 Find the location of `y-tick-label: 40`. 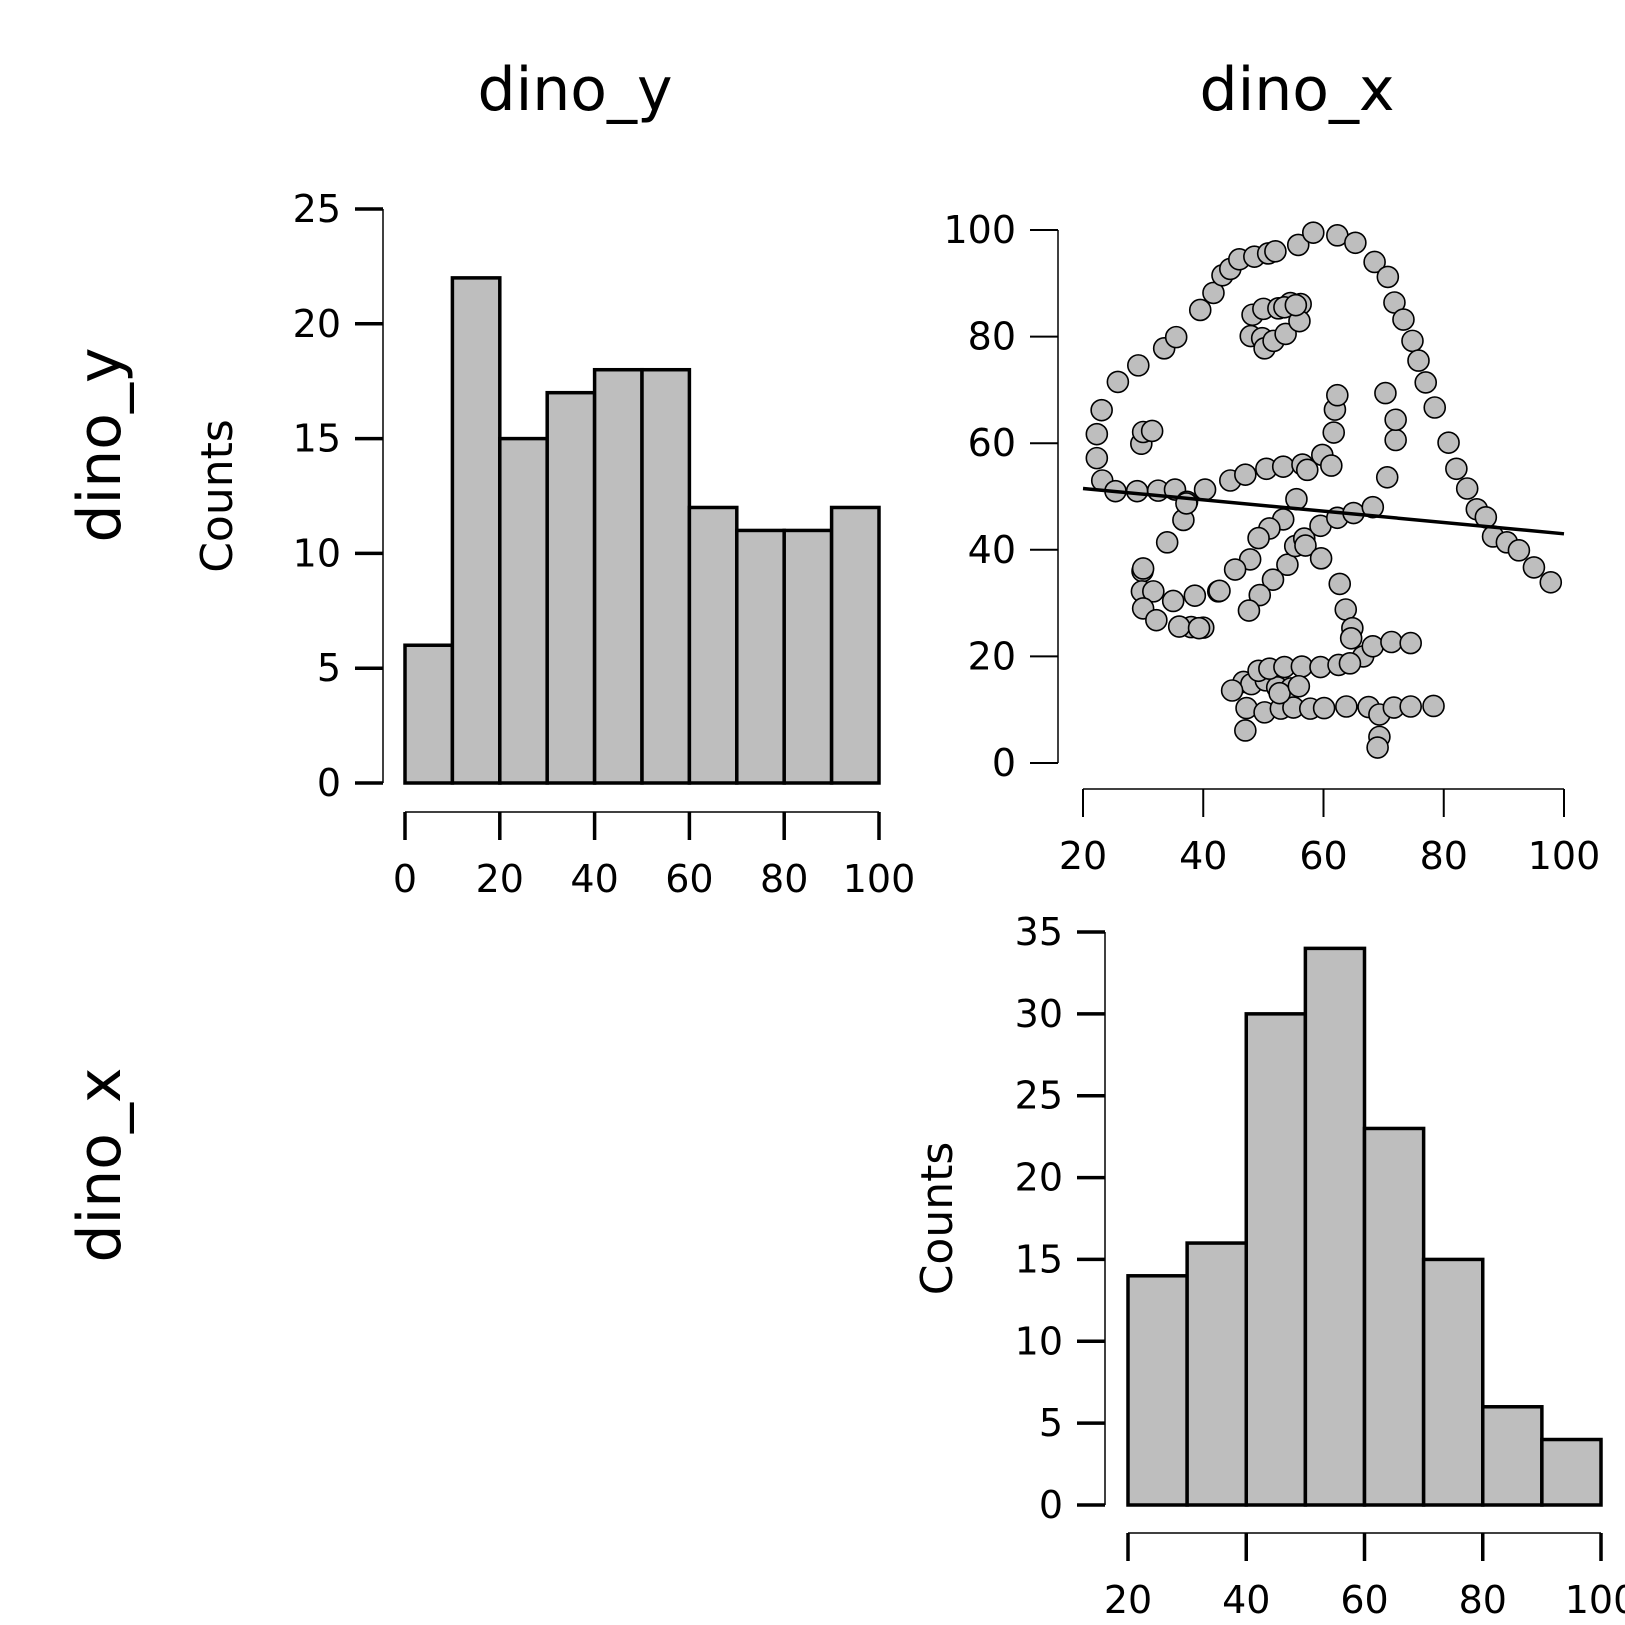

y-tick-label: 40 is located at coordinates (992, 550).